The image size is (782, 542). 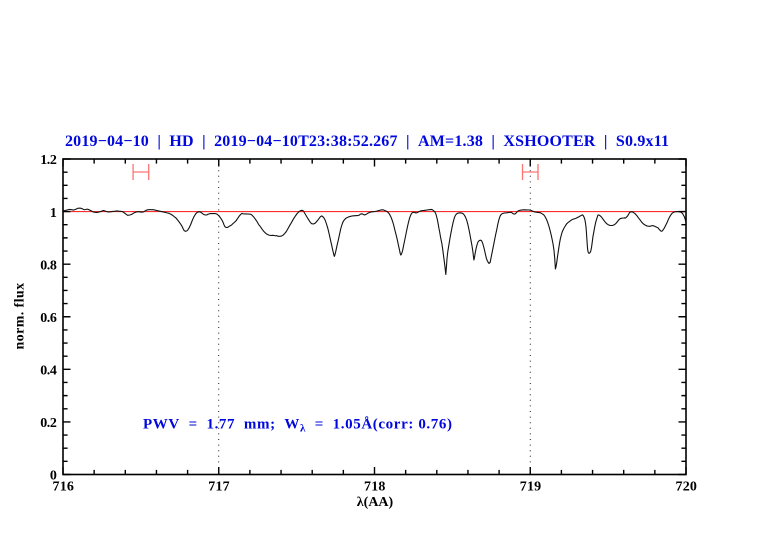 What do you see at coordinates (48, 160) in the screenshot?
I see `svg-text: 1.2` at bounding box center [48, 160].